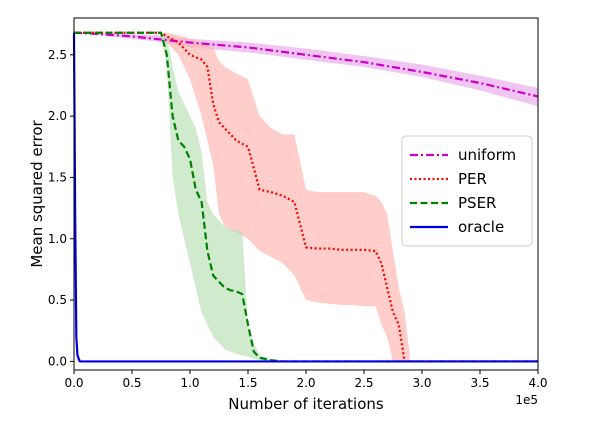 This screenshot has width=598, height=432. Describe the element at coordinates (477, 203) in the screenshot. I see `legend-label-PSER: PSER` at that location.